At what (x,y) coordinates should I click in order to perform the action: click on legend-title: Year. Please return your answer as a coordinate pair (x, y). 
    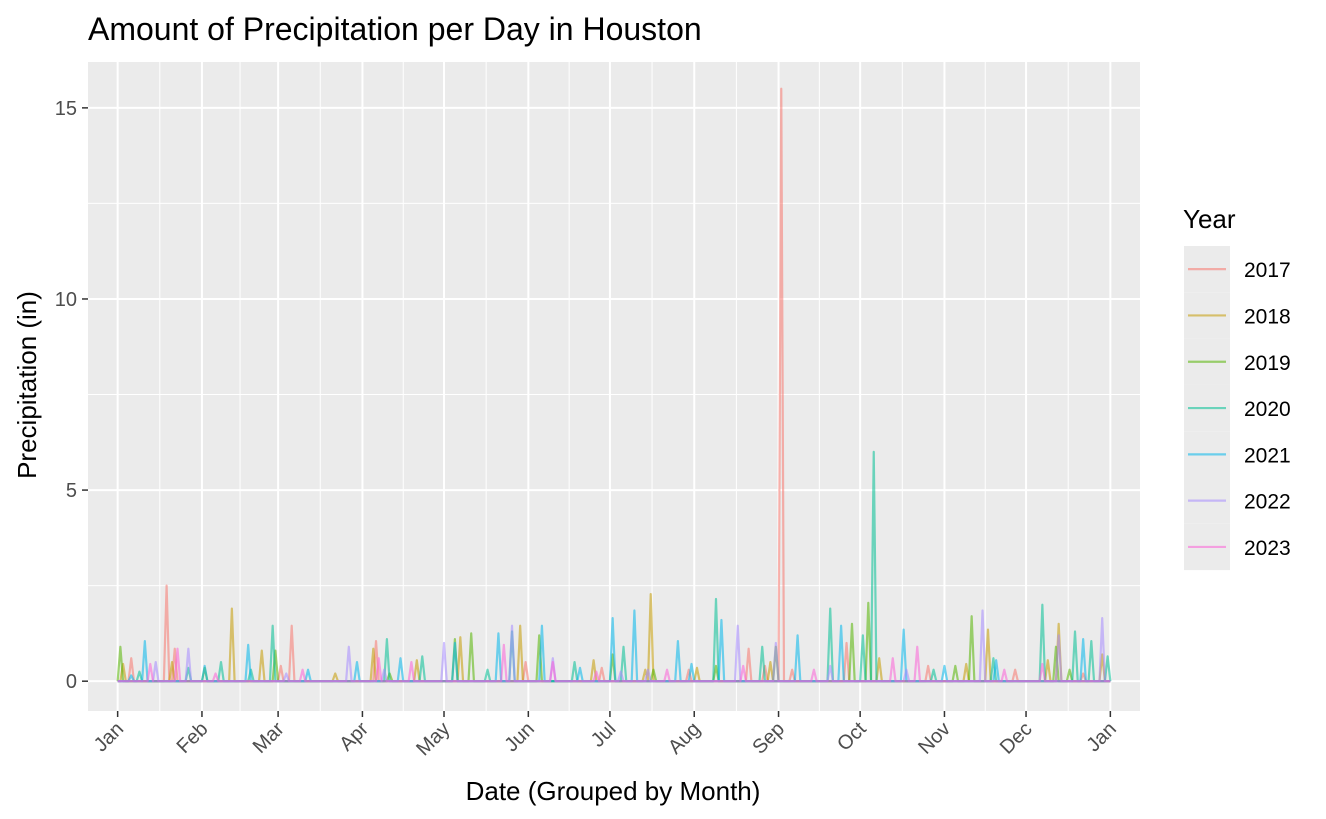
    Looking at the image, I should click on (1209, 219).